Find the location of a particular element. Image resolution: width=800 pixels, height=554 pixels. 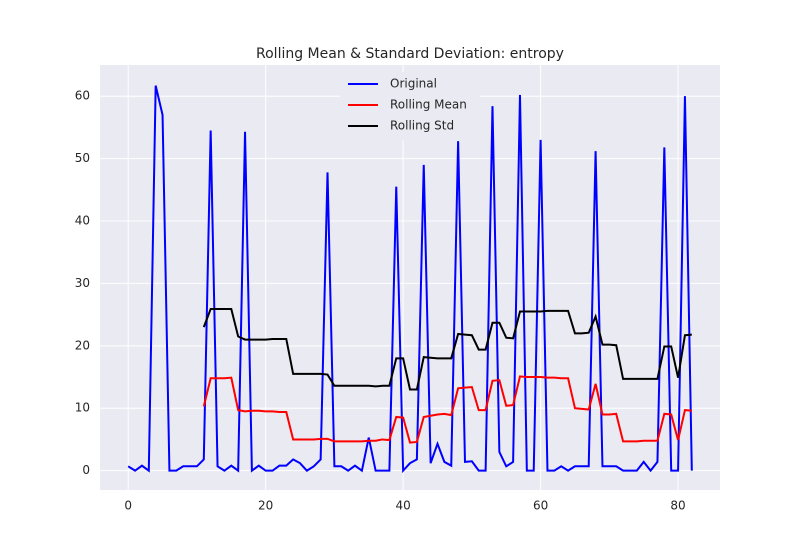

legend-label: Rolling Std is located at coordinates (422, 126).